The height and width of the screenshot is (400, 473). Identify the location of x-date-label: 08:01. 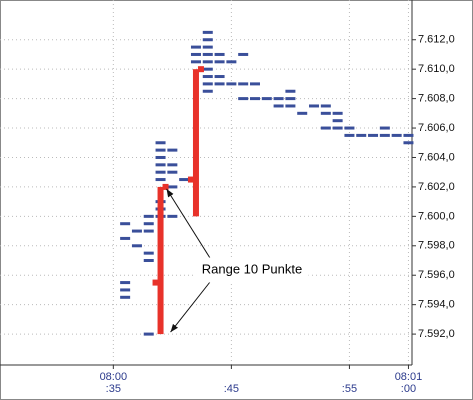
(409, 377).